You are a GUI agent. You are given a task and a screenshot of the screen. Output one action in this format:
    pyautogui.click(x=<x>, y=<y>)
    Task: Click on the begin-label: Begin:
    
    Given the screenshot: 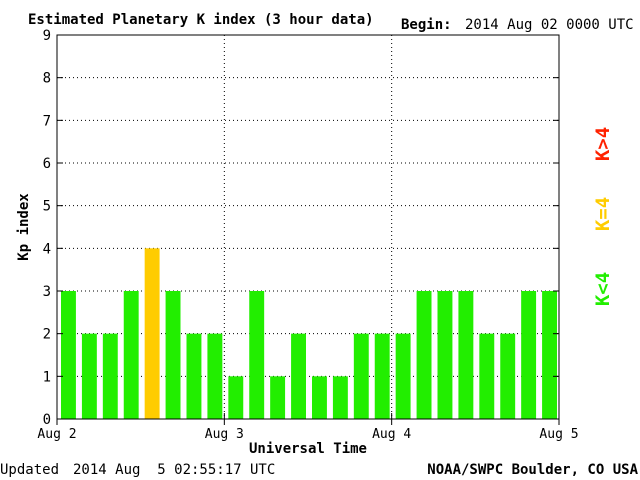 What is the action you would take?
    pyautogui.click(x=426, y=25)
    